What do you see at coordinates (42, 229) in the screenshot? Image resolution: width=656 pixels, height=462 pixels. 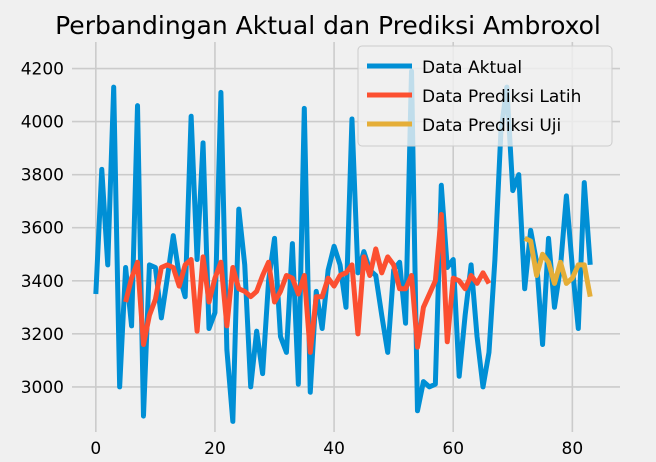 I see `y-tick-label: 3600` at bounding box center [42, 229].